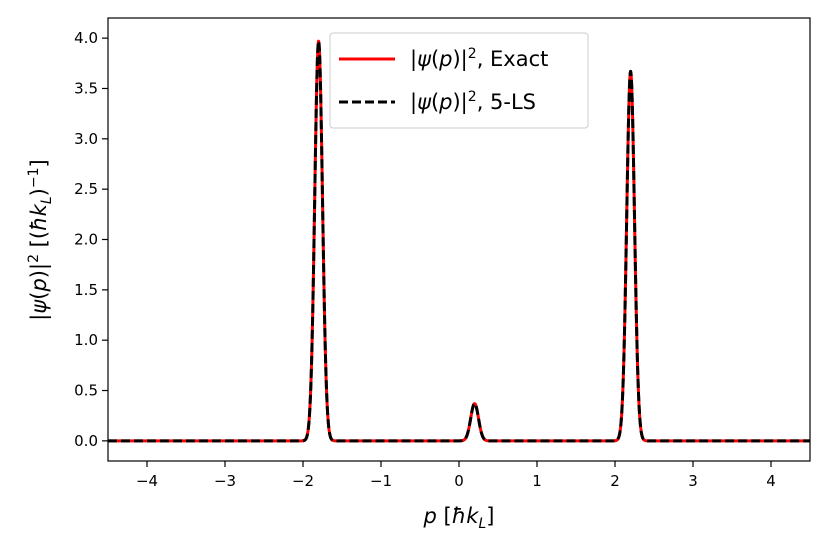  What do you see at coordinates (86, 290) in the screenshot?
I see `y-tick-label: 1.5` at bounding box center [86, 290].